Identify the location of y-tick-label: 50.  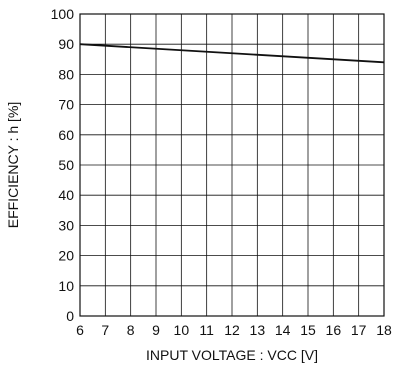
(66, 165).